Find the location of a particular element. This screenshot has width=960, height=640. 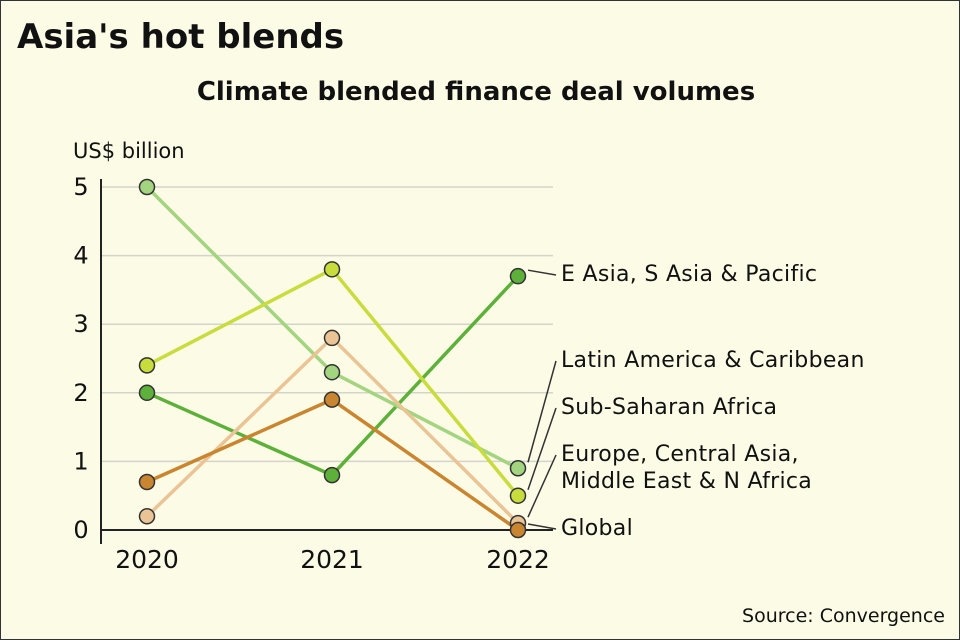

chart-subtitle: Climate blended finance deal volumes is located at coordinates (476, 92).